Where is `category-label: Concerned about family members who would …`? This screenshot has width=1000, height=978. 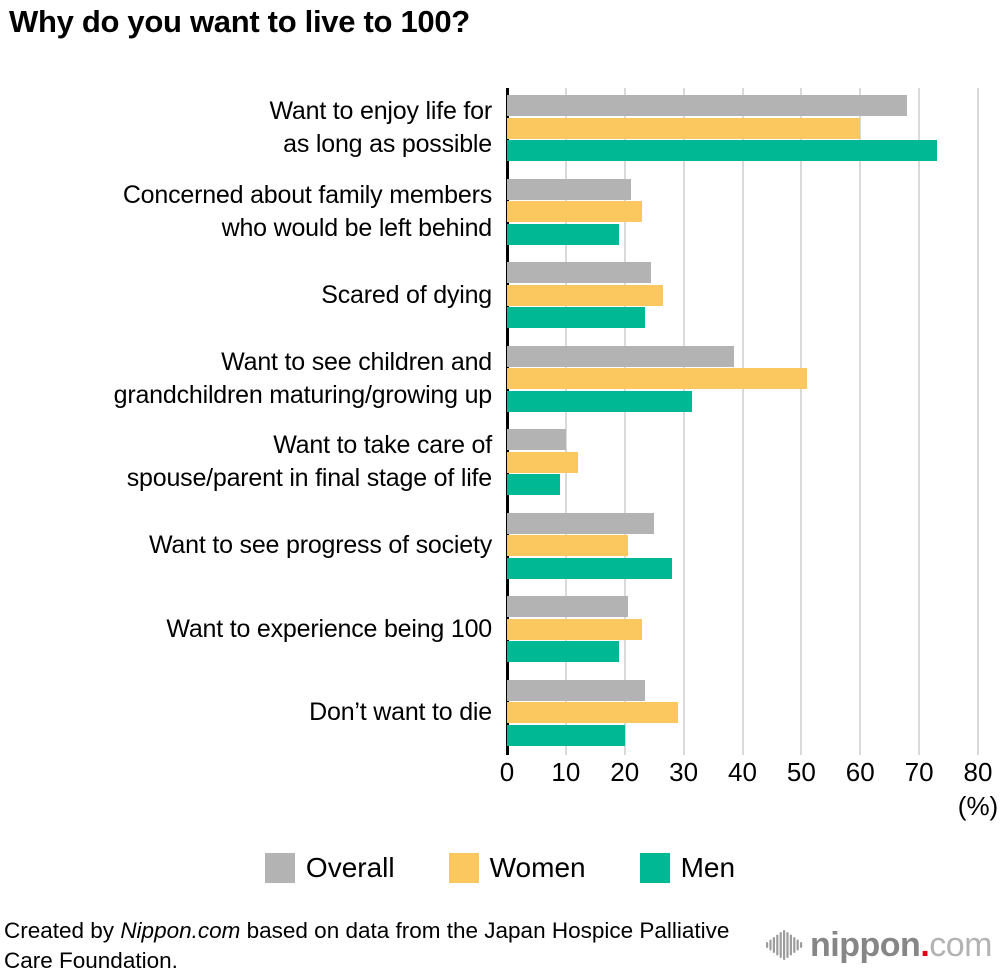 category-label: Concerned about family members who would … is located at coordinates (307, 211).